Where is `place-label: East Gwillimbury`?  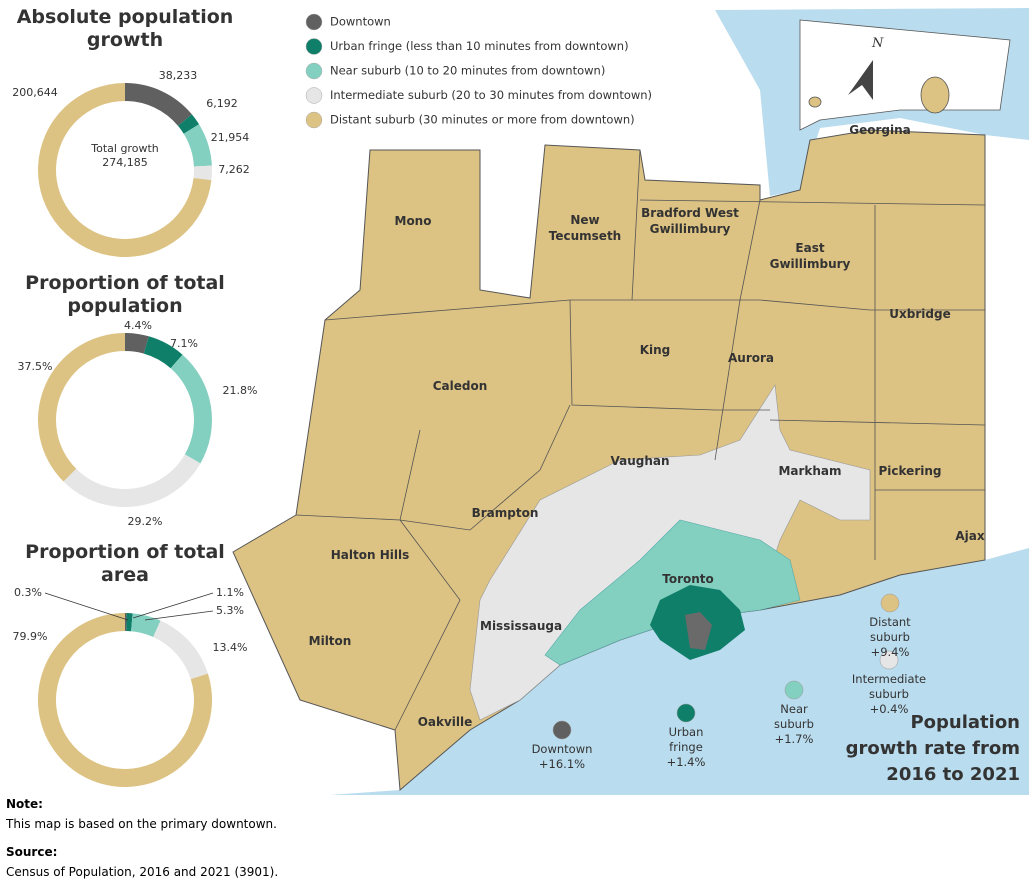
place-label: East Gwillimbury is located at coordinates (810, 256).